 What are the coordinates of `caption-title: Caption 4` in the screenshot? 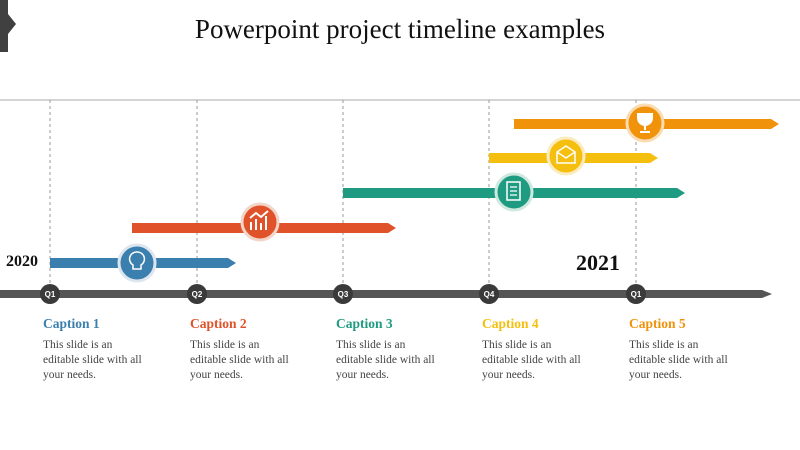 It's located at (510, 323).